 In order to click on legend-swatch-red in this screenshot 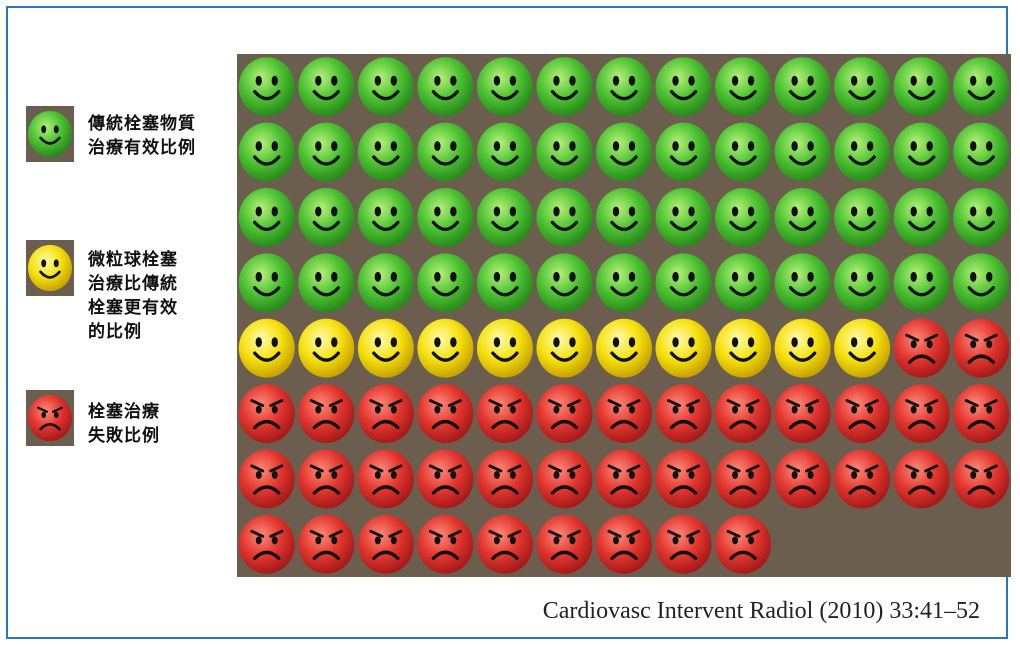, I will do `click(50, 418)`.